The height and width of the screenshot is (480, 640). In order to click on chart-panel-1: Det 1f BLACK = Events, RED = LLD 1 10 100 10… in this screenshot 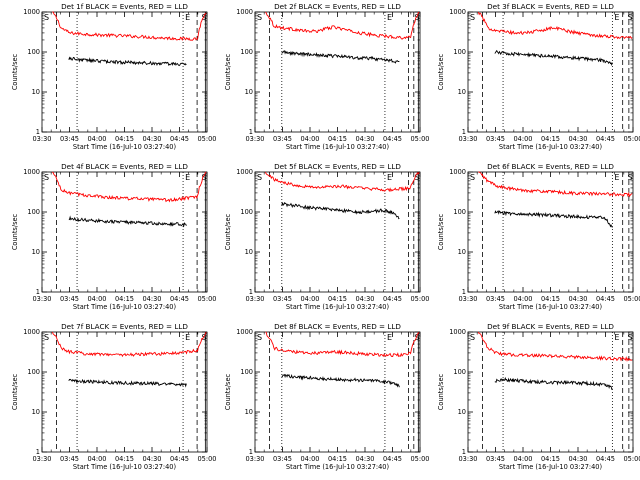, I will do `click(114, 76)`.